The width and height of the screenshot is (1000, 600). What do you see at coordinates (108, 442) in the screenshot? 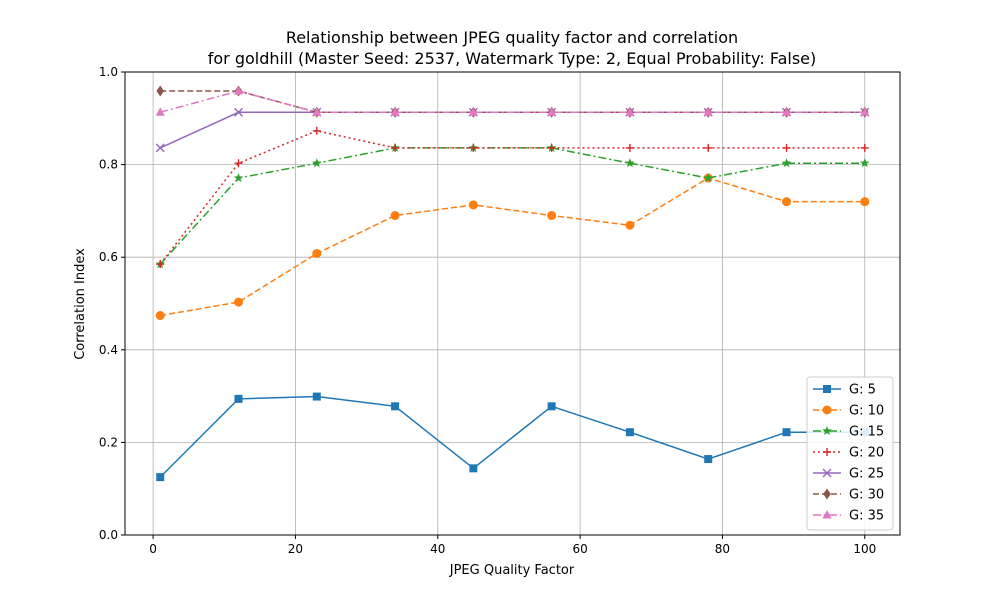
I see `y-tick-label: 0.2` at bounding box center [108, 442].